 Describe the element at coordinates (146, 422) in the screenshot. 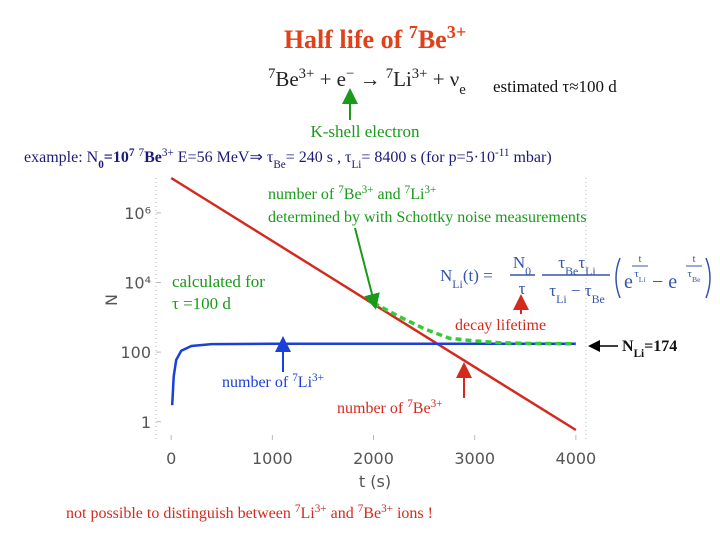

I see `y-tick-label: 1` at that location.